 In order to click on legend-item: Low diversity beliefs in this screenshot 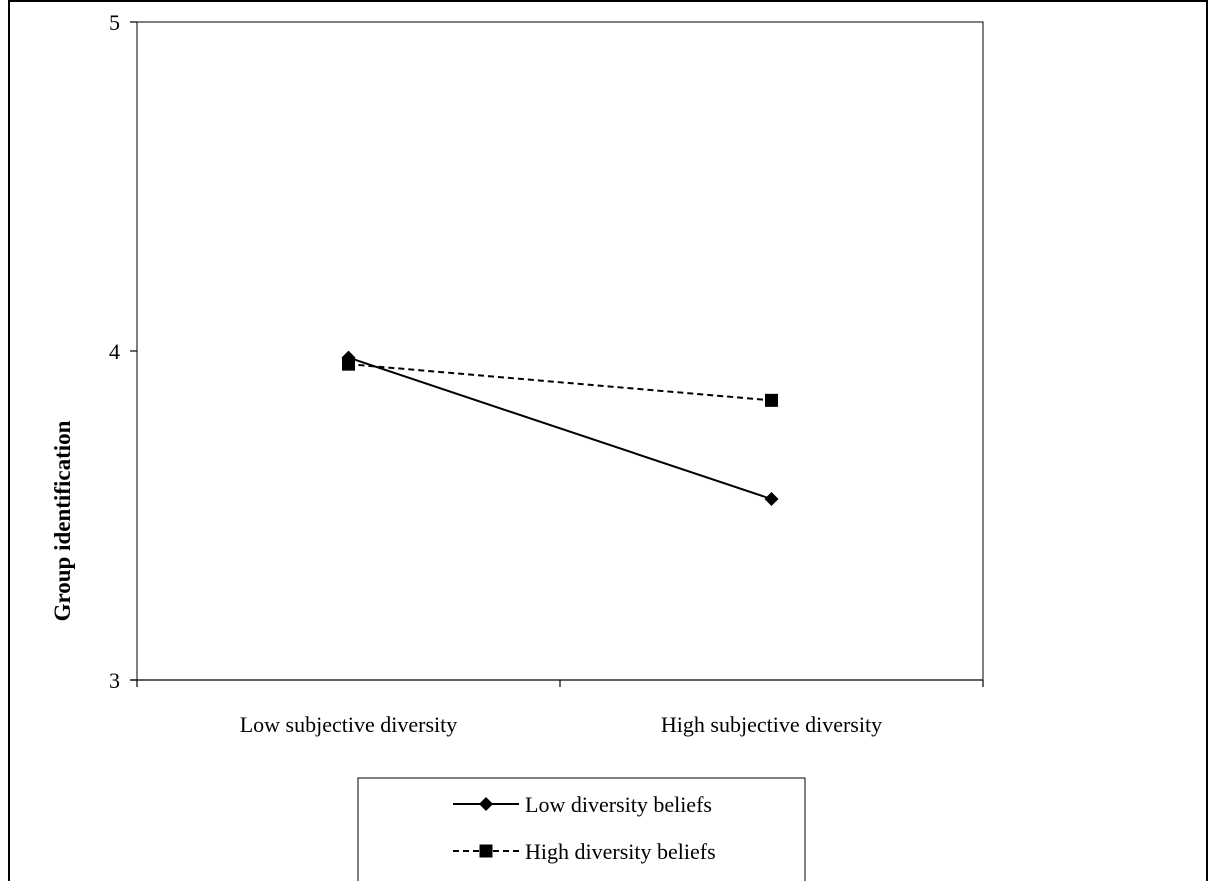, I will do `click(582, 804)`.